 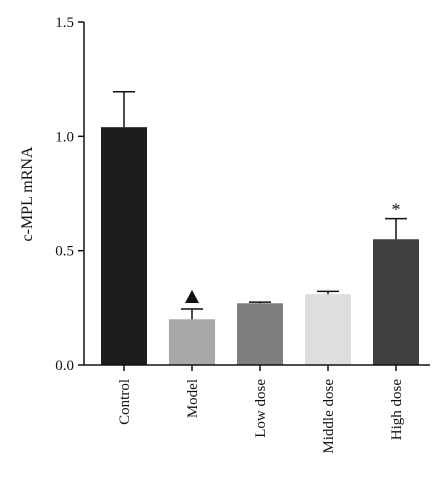 What do you see at coordinates (27, 193) in the screenshot?
I see `y-axis-label: c-MPL mRNA` at bounding box center [27, 193].